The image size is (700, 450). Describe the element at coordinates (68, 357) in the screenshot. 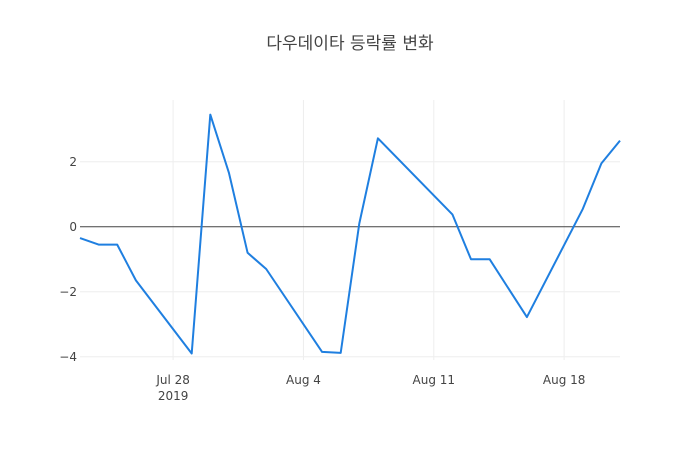

I see `y-tick-label: −4` at that location.